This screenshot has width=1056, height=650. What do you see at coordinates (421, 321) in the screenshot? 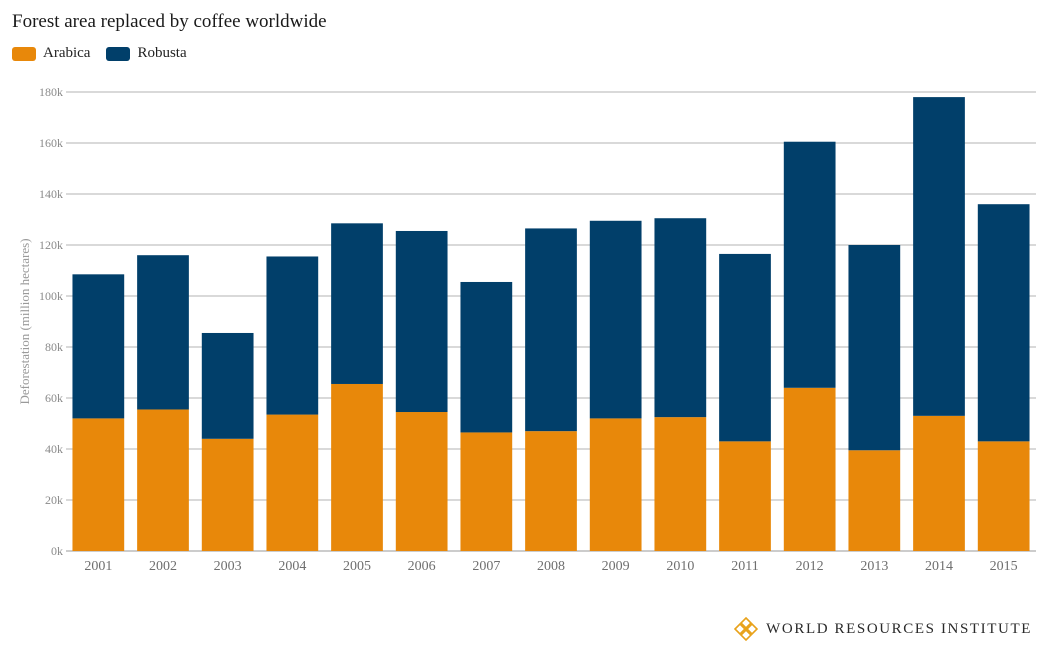
I see `bar-robusta-2006` at bounding box center [421, 321].